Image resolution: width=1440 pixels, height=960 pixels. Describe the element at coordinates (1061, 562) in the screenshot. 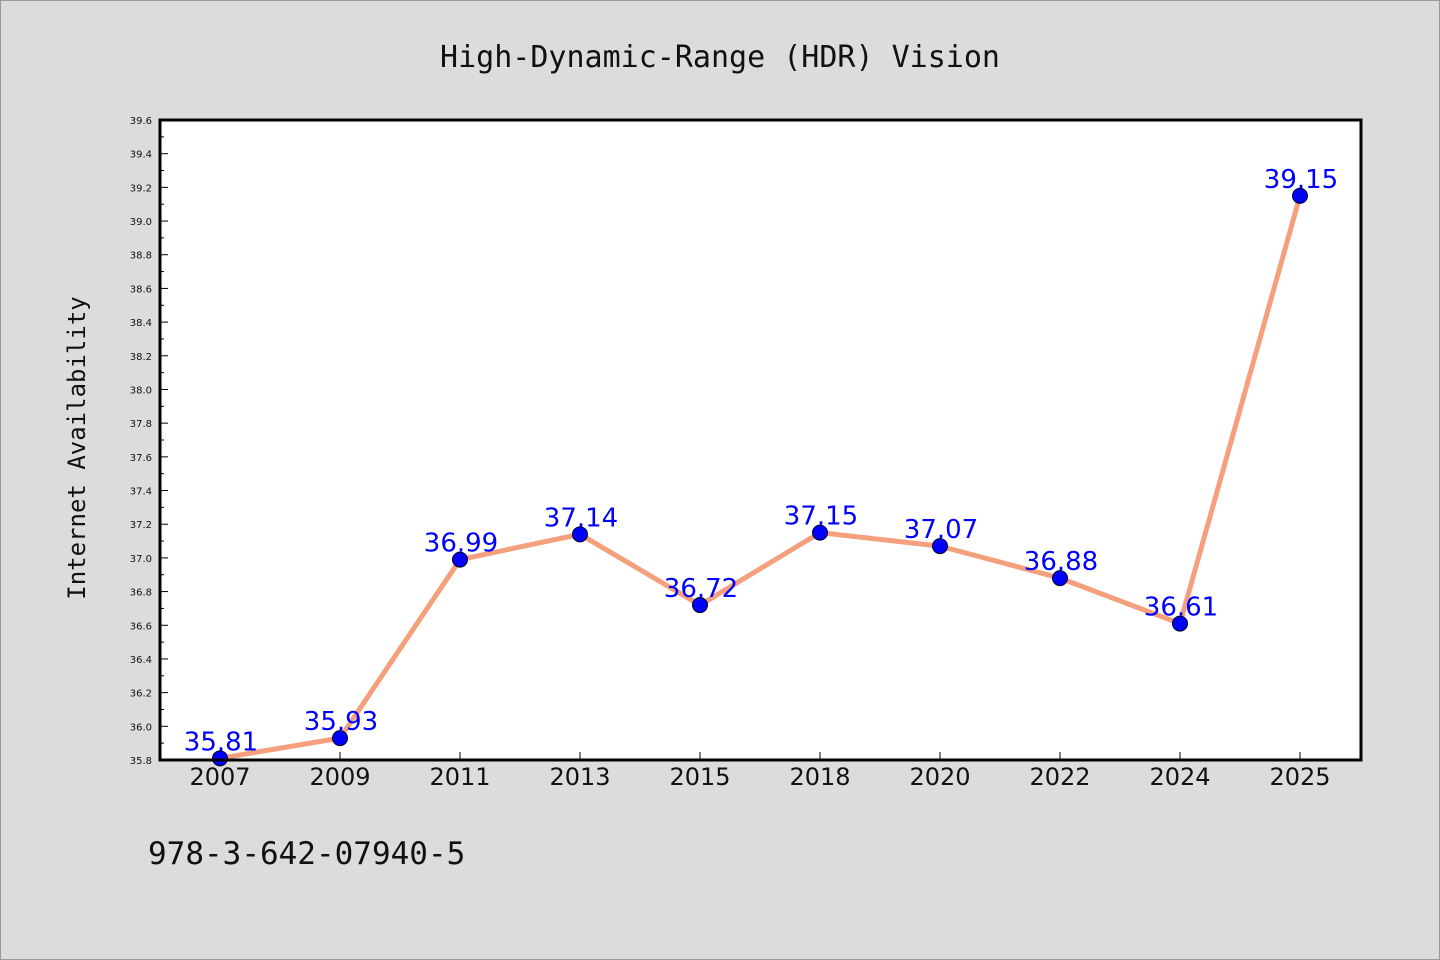

I see `data-label: 36.88` at that location.